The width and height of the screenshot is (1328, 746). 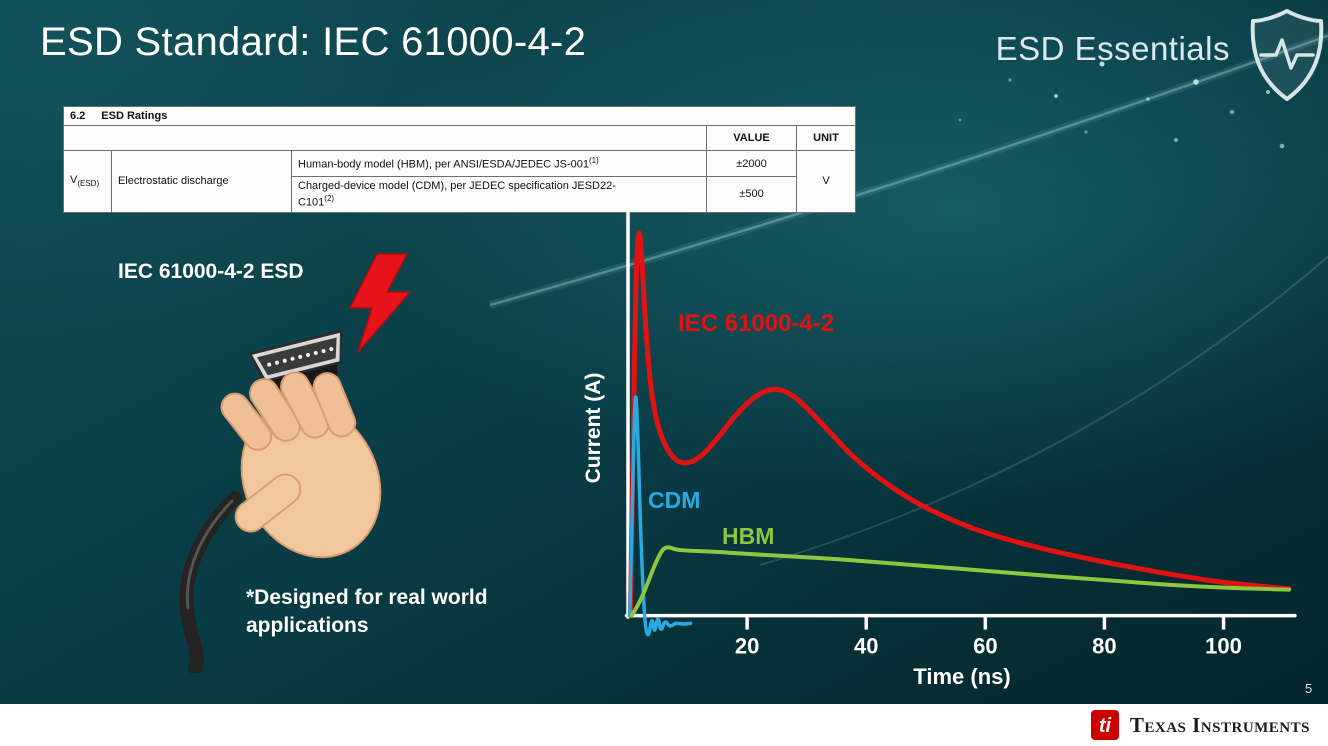 What do you see at coordinates (210, 582) in the screenshot?
I see `cable` at bounding box center [210, 582].